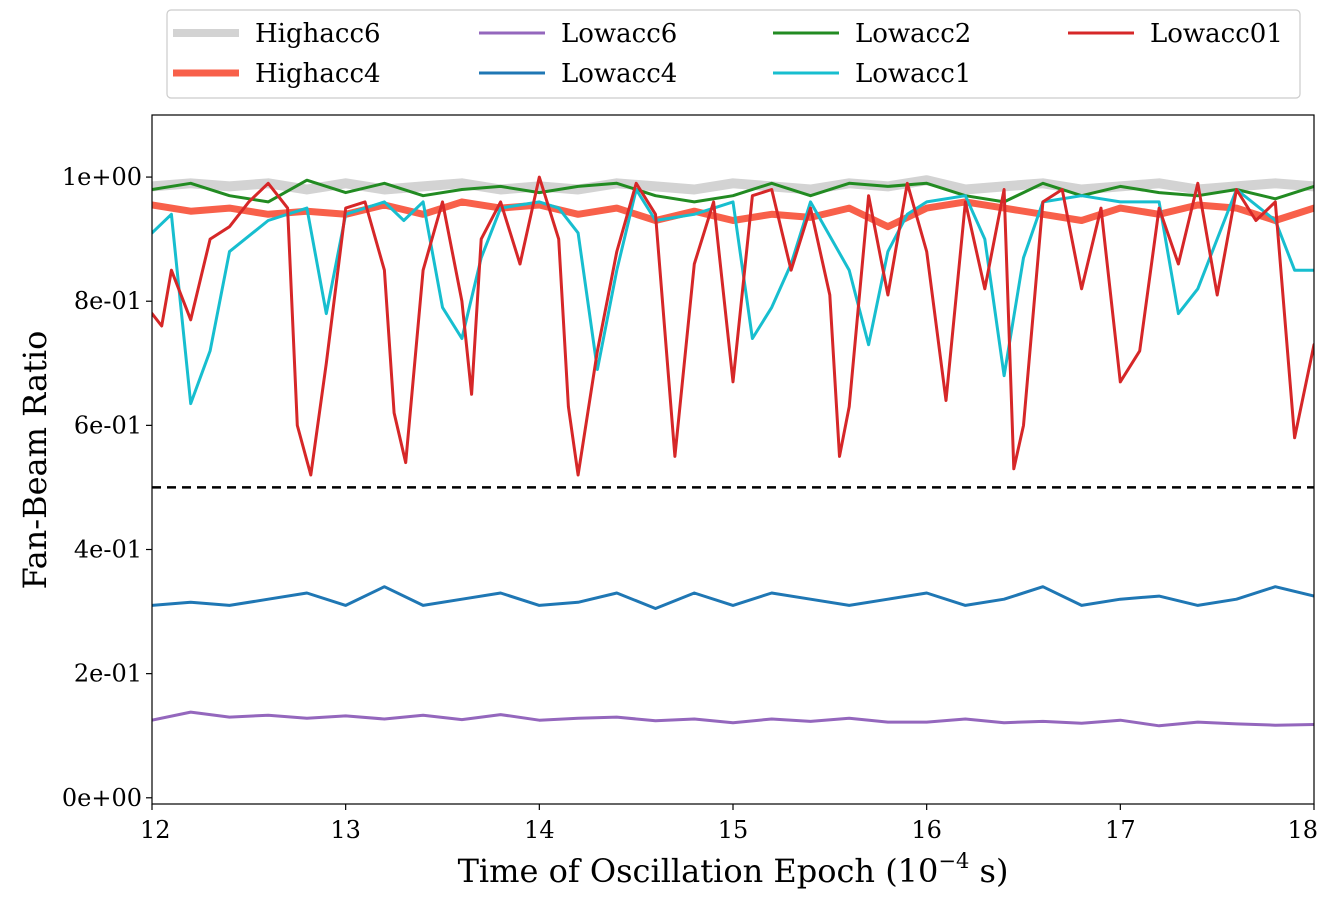  Describe the element at coordinates (102, 177) in the screenshot. I see `y-tick-label: 1e+00` at that location.